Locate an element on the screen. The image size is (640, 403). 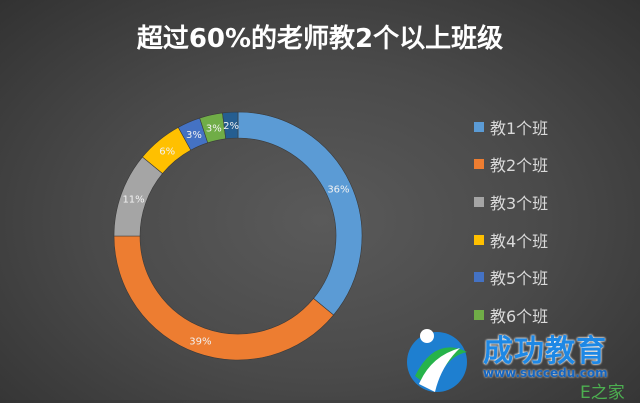
data-label: 11% is located at coordinates (133, 199).